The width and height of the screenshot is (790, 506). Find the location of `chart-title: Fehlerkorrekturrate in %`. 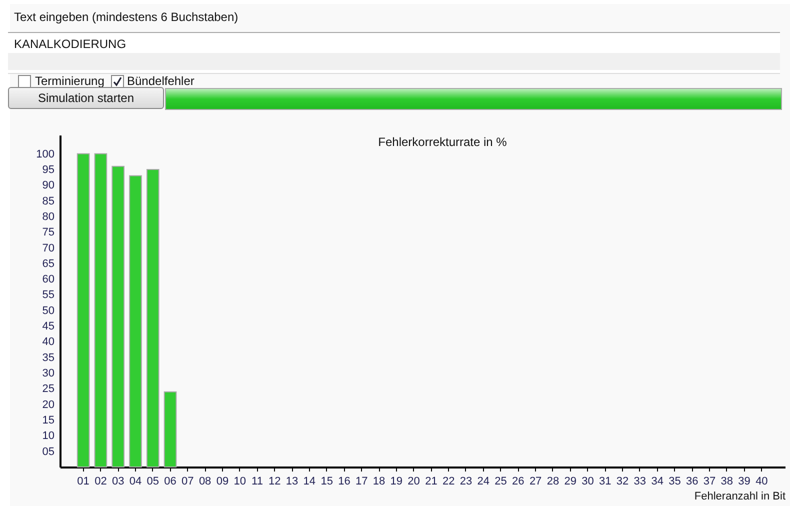

chart-title: Fehlerkorrekturrate in % is located at coordinates (443, 142).